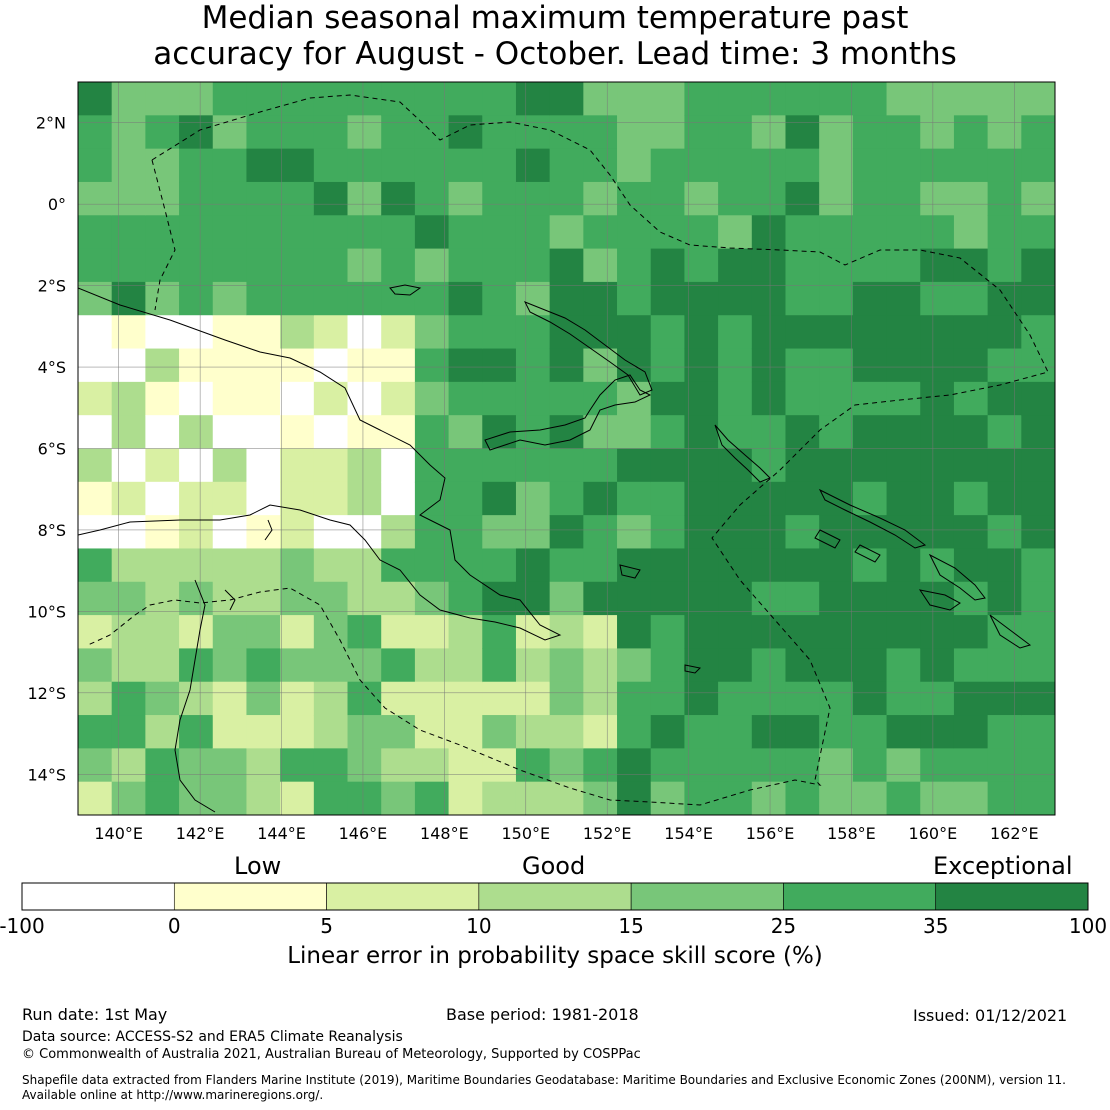  I want to click on x-tick-label: 162°E, so click(1014, 833).